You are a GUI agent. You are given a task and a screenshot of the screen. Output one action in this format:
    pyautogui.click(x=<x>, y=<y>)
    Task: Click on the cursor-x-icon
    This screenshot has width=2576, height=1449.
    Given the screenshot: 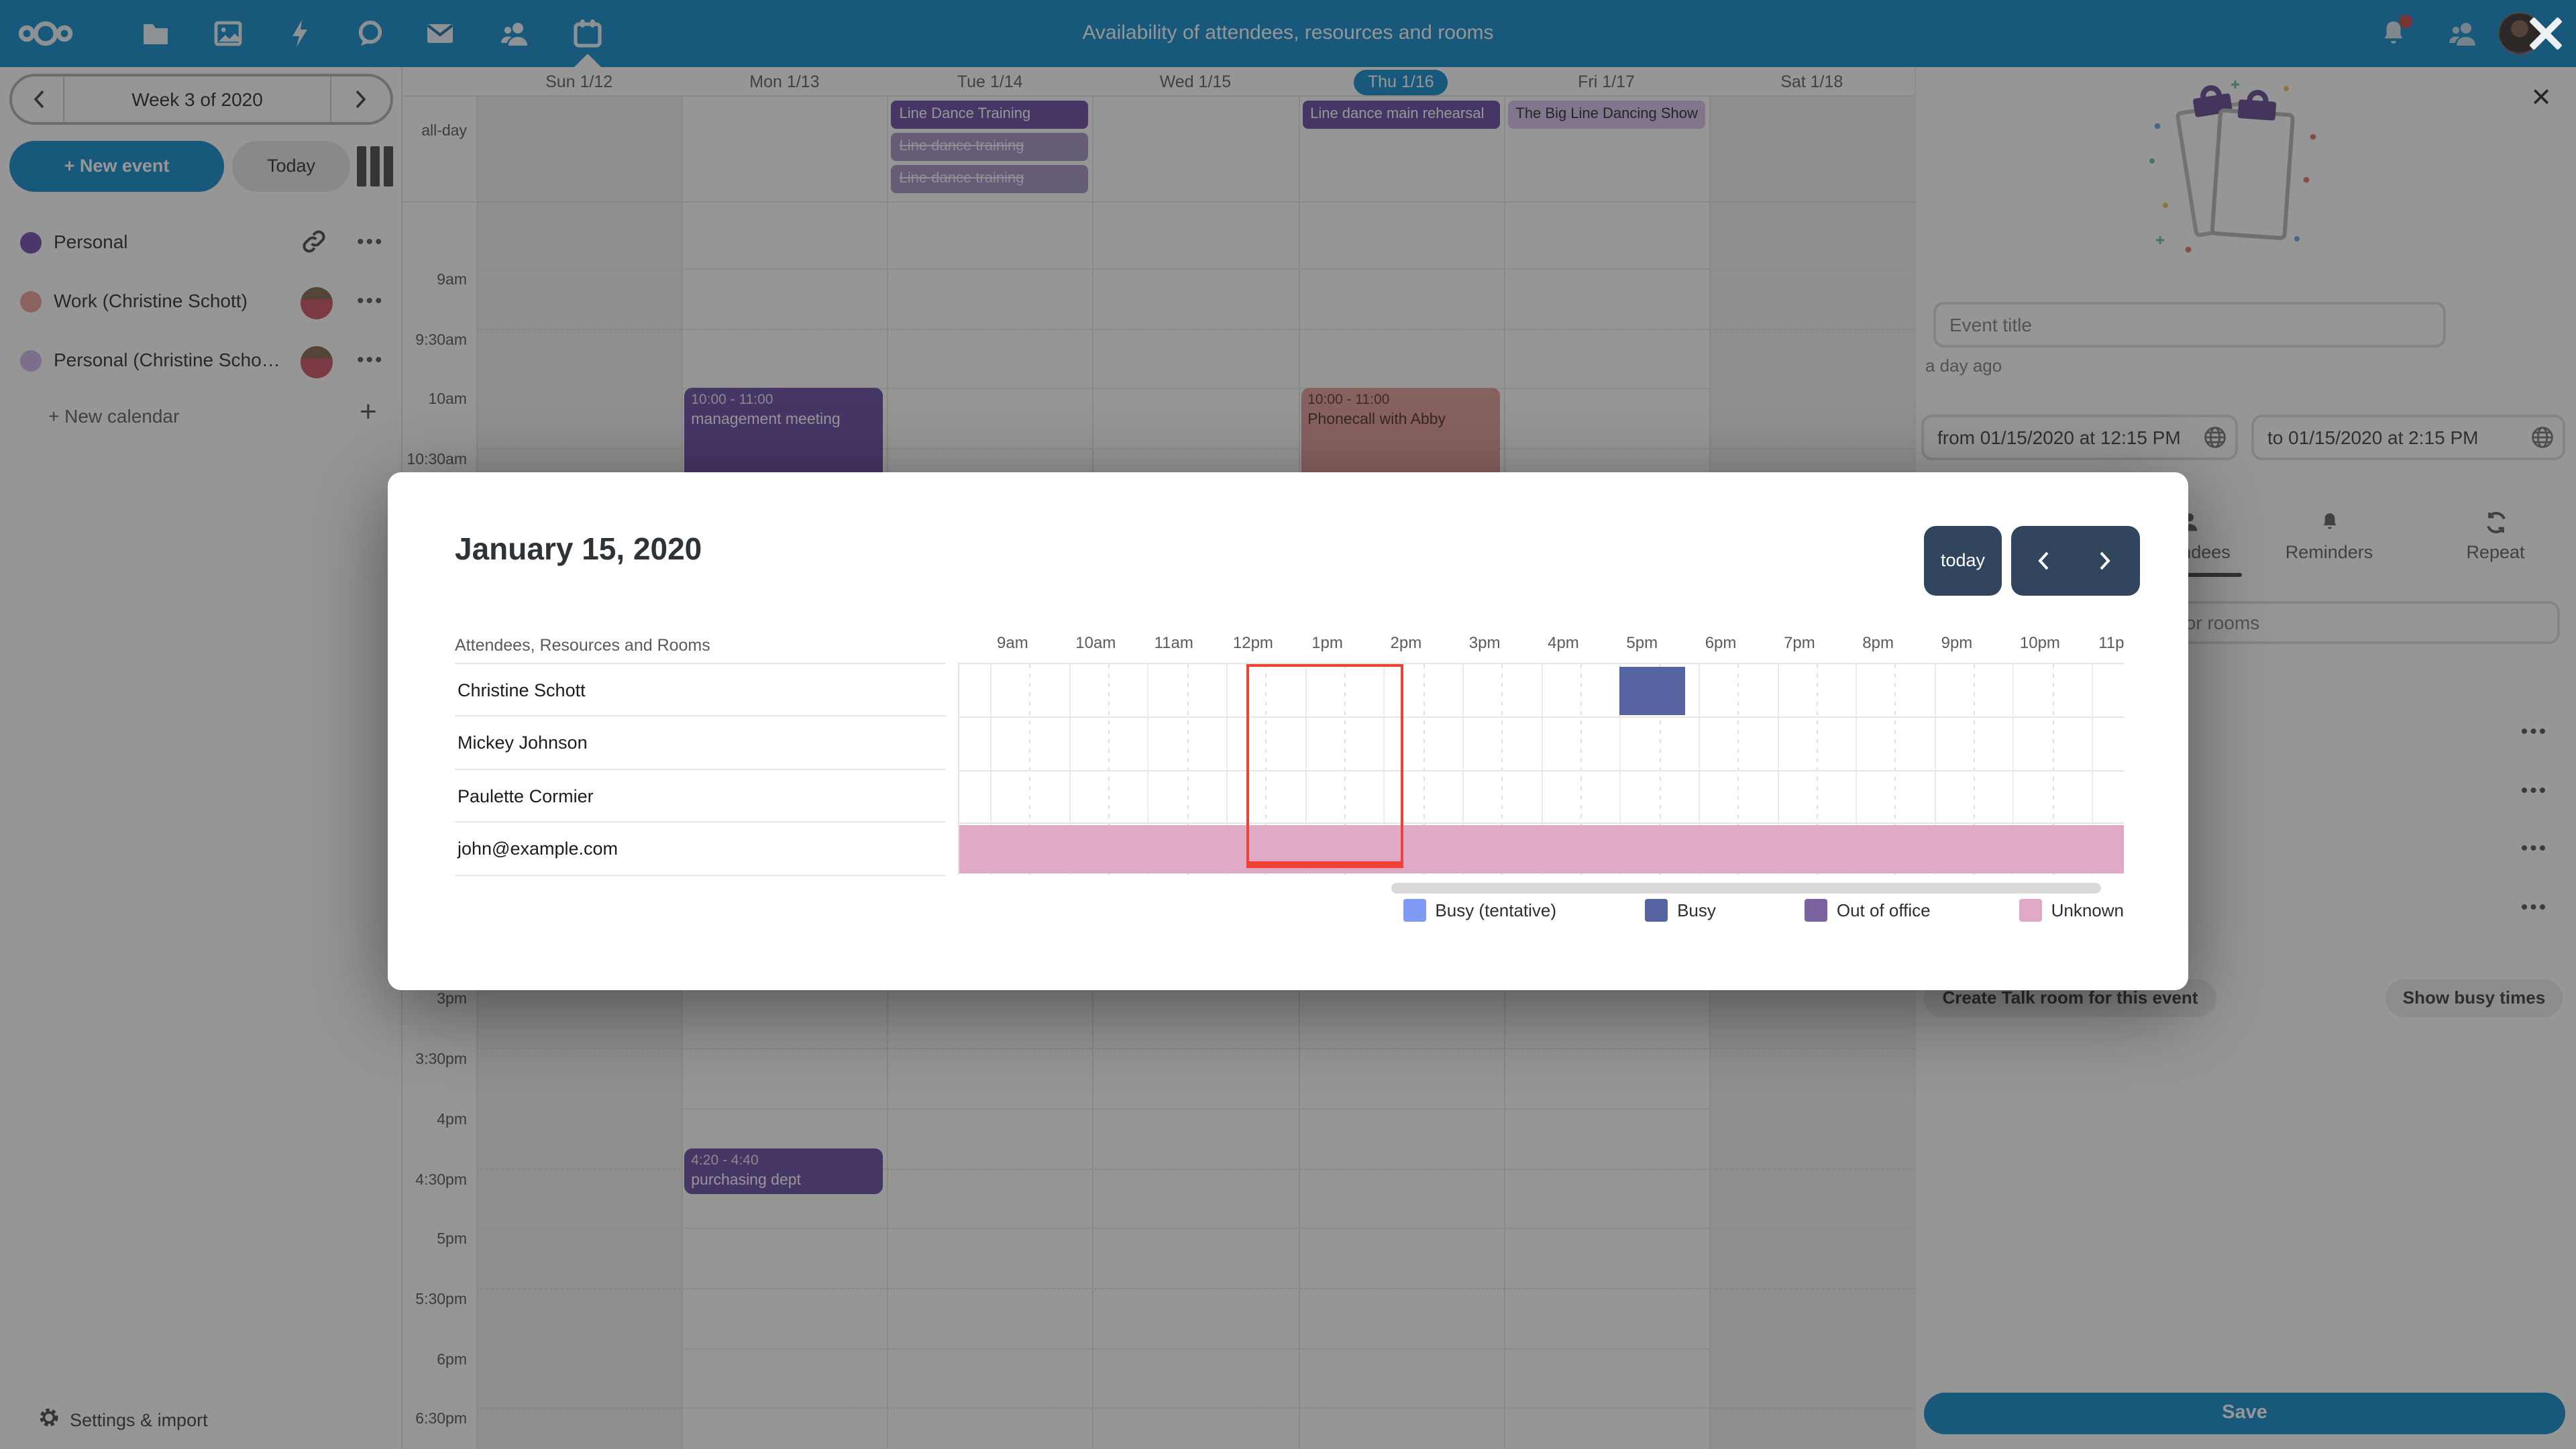 What is the action you would take?
    pyautogui.click(x=2545, y=33)
    